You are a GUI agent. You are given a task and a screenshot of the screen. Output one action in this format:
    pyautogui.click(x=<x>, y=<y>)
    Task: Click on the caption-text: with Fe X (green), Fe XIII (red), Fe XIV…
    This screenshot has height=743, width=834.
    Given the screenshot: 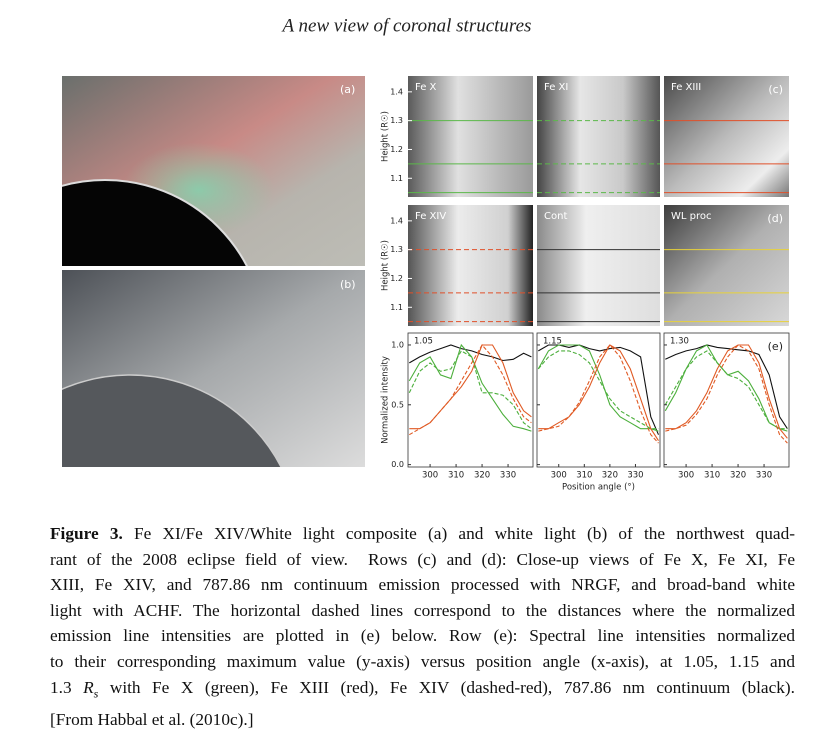 What is the action you would take?
    pyautogui.click(x=452, y=687)
    